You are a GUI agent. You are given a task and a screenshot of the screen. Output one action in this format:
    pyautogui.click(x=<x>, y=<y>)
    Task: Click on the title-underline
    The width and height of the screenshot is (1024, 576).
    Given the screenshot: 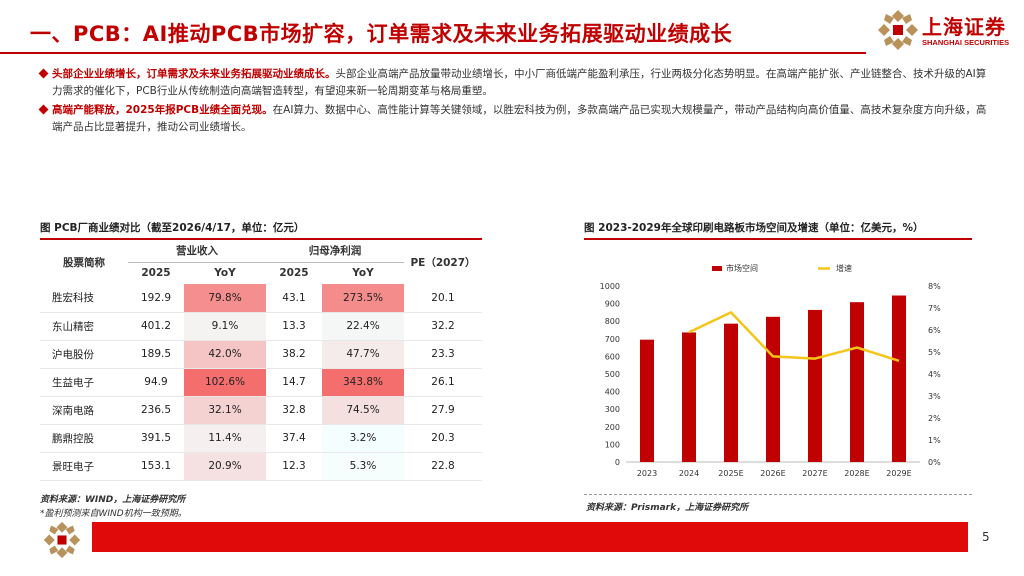 What is the action you would take?
    pyautogui.click(x=433, y=53)
    